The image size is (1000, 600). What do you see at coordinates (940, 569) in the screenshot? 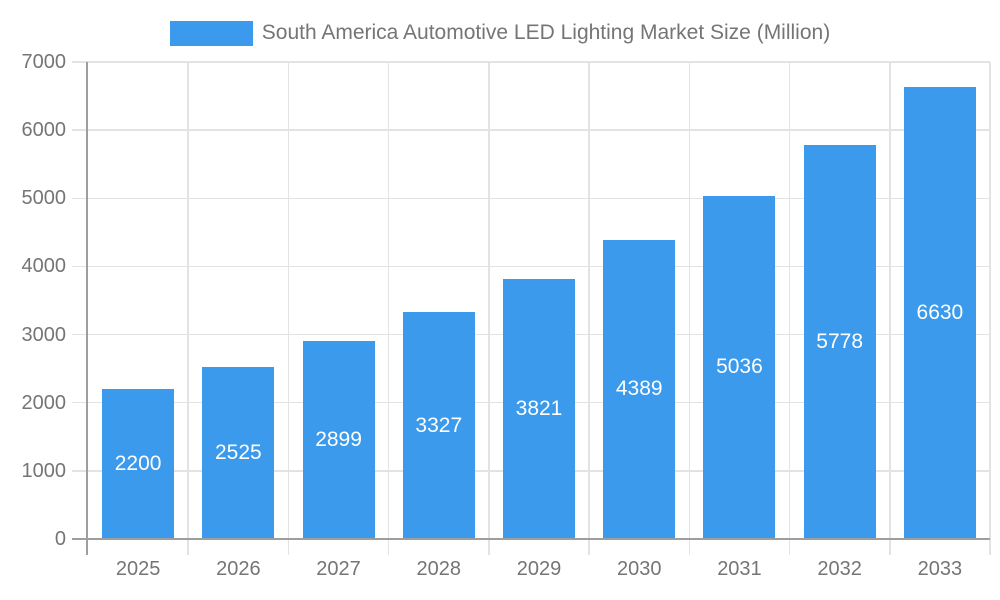
I see `x-tick-label: 2033` at bounding box center [940, 569].